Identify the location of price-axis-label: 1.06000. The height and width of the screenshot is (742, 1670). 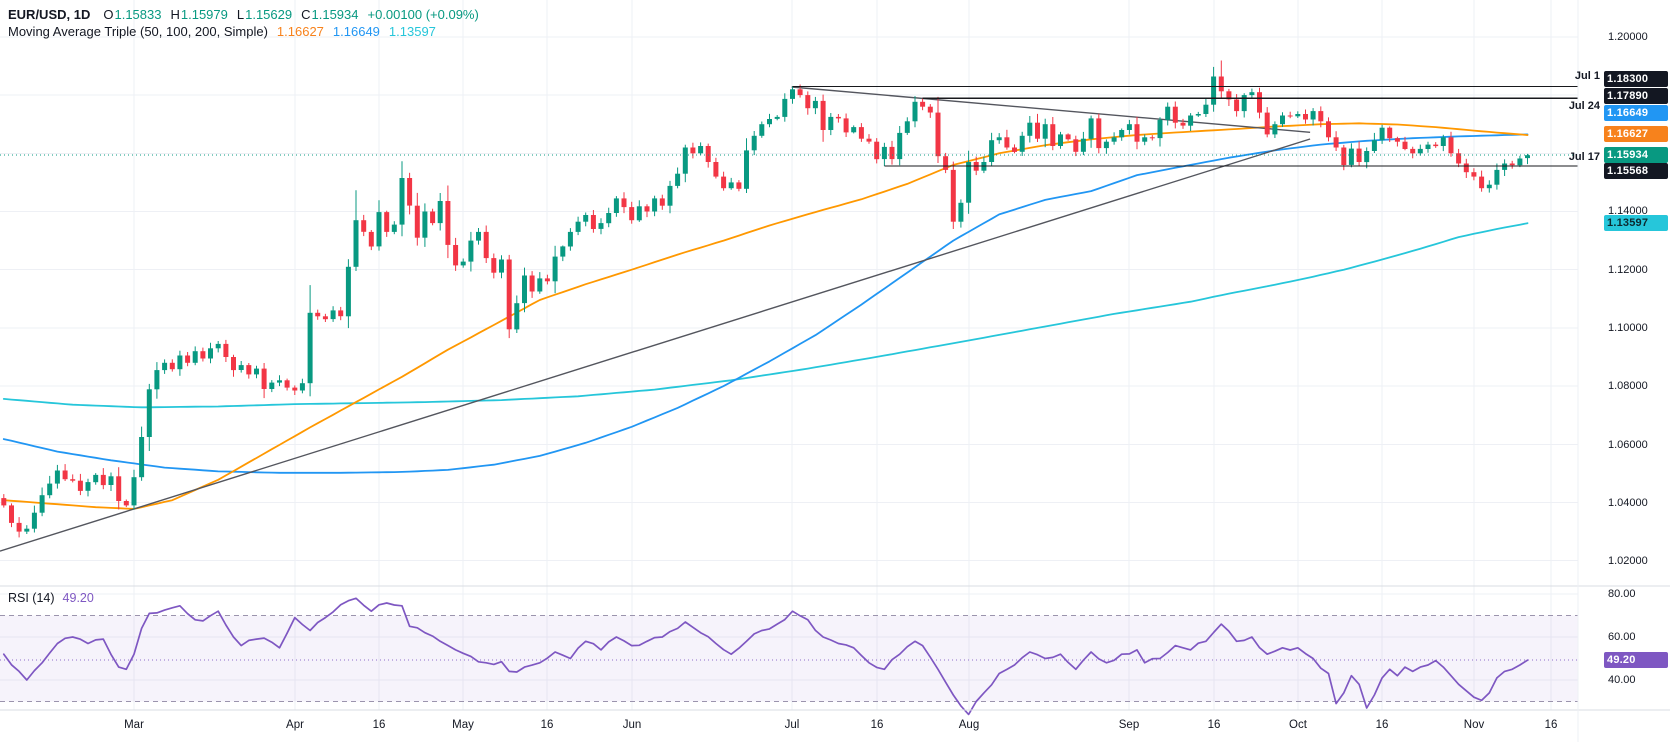
(1628, 445).